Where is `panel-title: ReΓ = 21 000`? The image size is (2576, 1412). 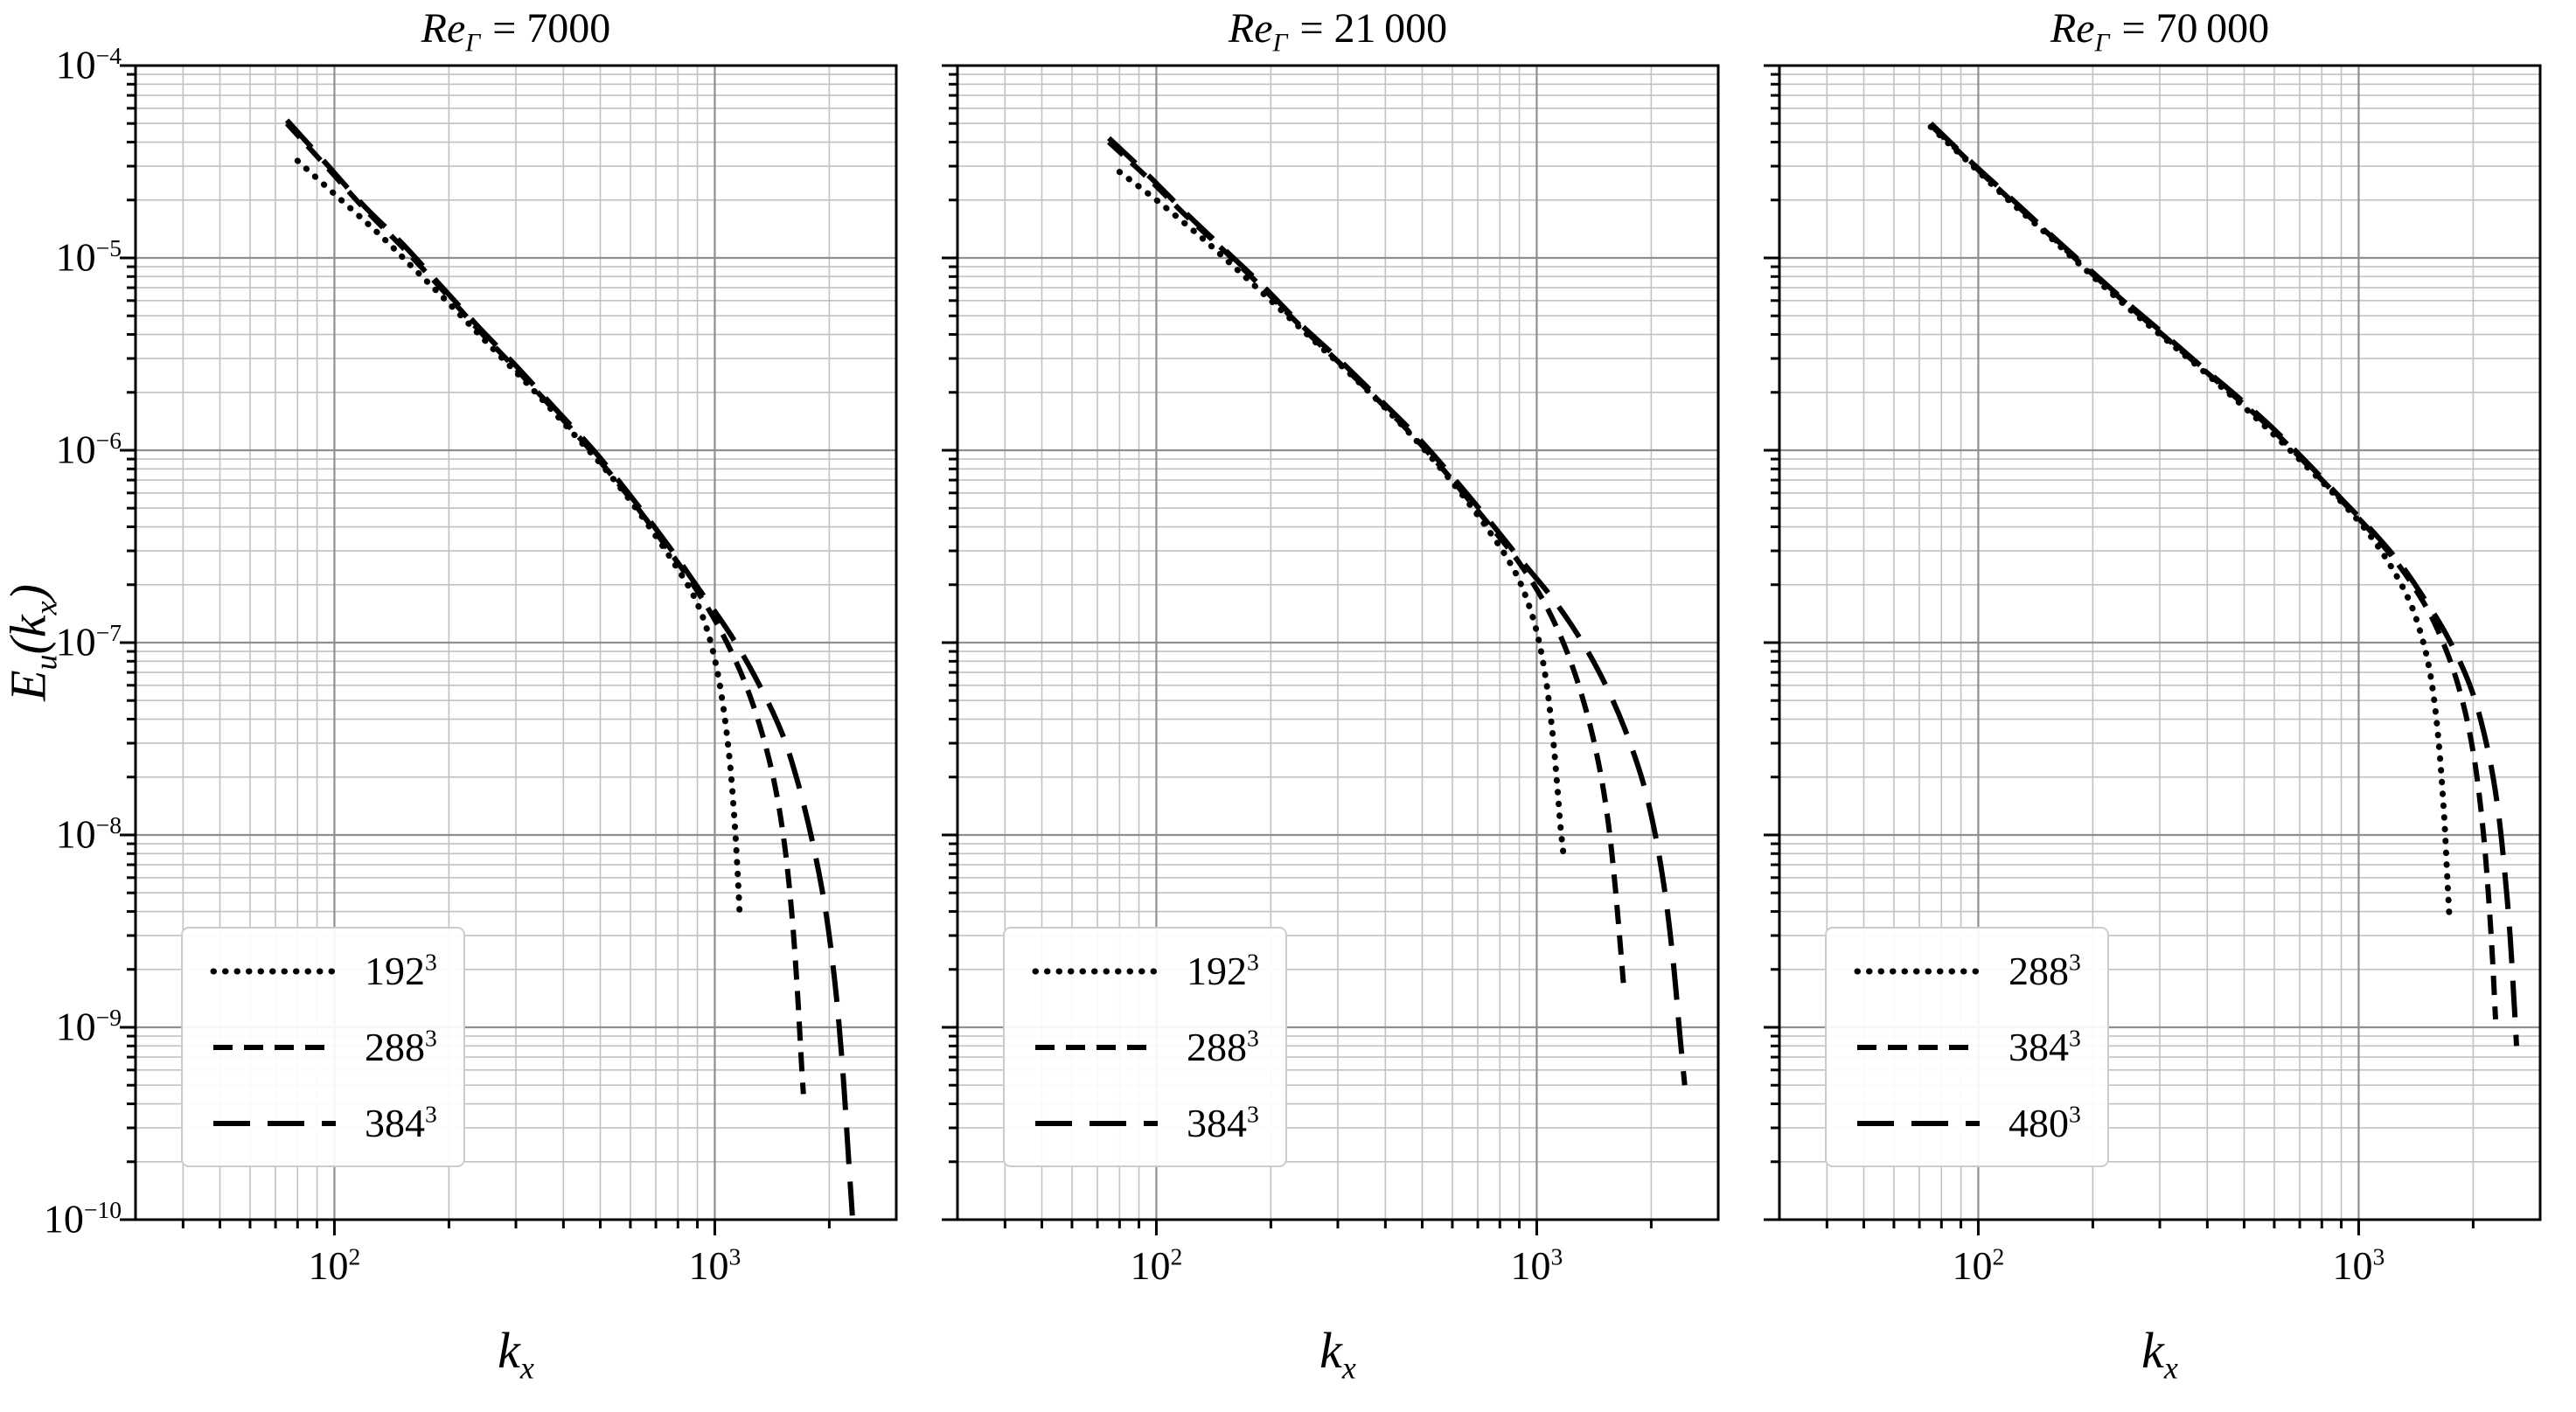 panel-title: ReΓ = 21 000 is located at coordinates (1338, 32).